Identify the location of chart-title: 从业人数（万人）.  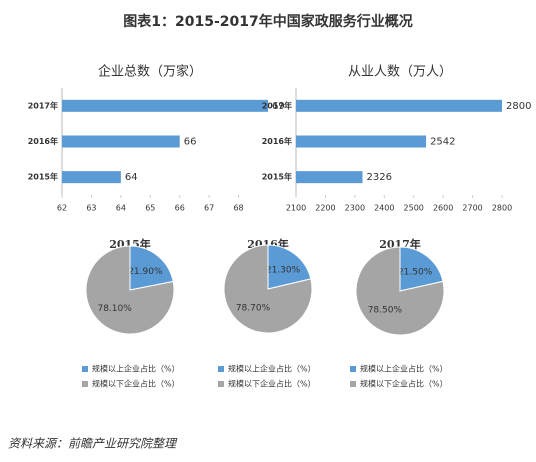
(400, 72).